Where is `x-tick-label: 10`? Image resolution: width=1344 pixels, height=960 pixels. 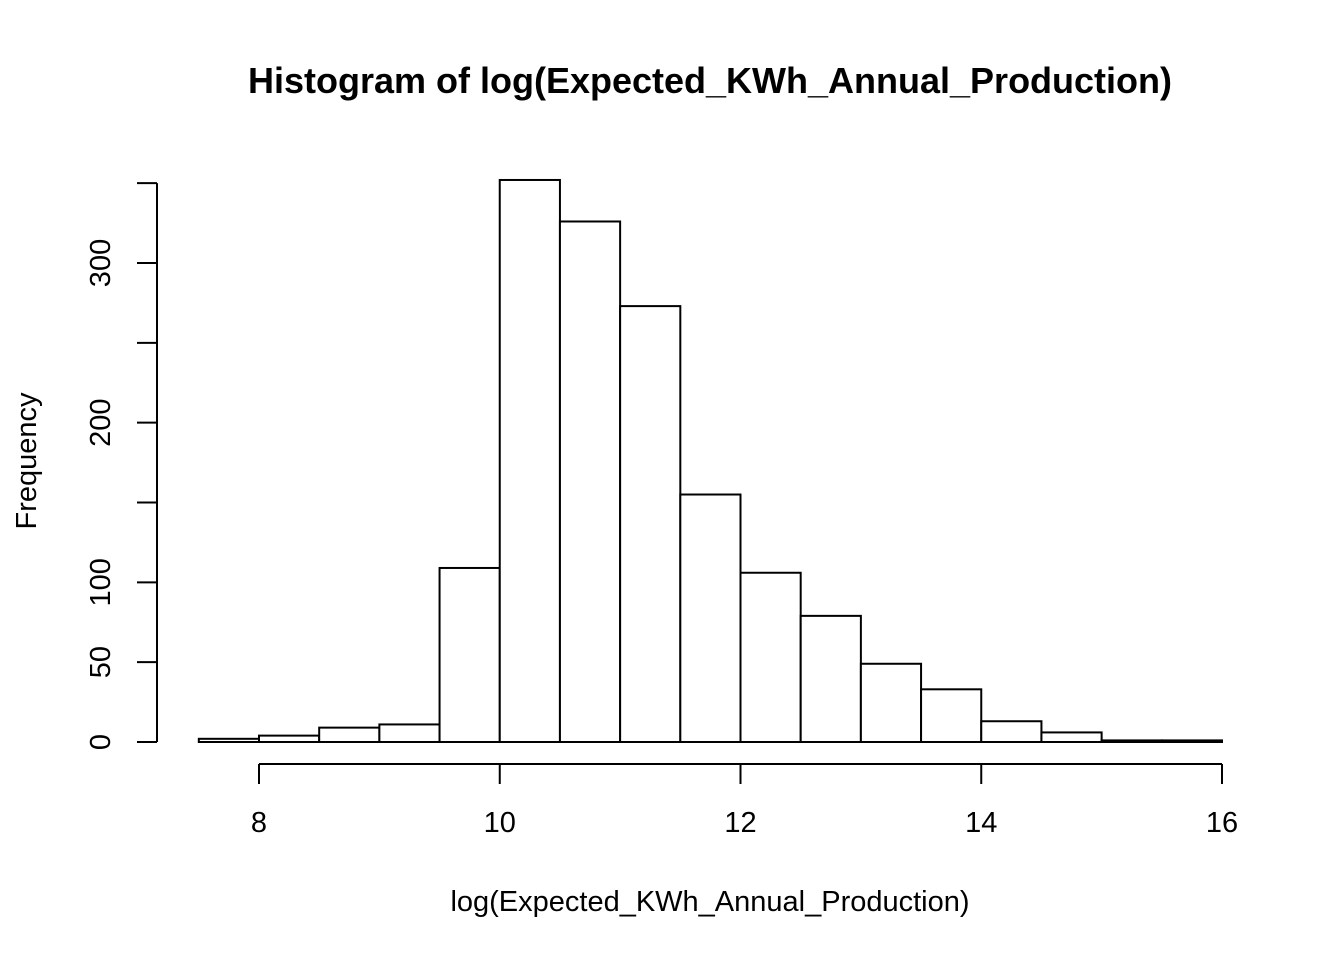
x-tick-label: 10 is located at coordinates (500, 823).